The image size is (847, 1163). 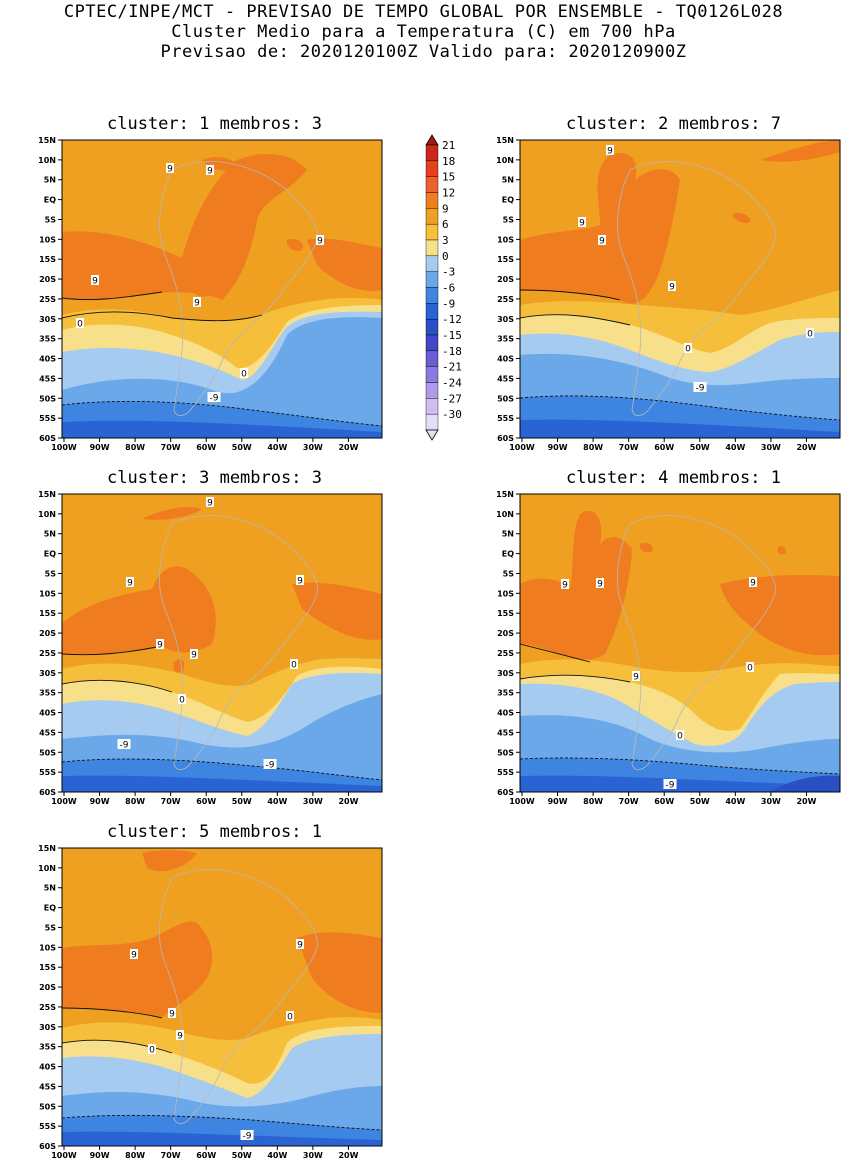 What do you see at coordinates (448, 145) in the screenshot?
I see `legend-value: 21` at bounding box center [448, 145].